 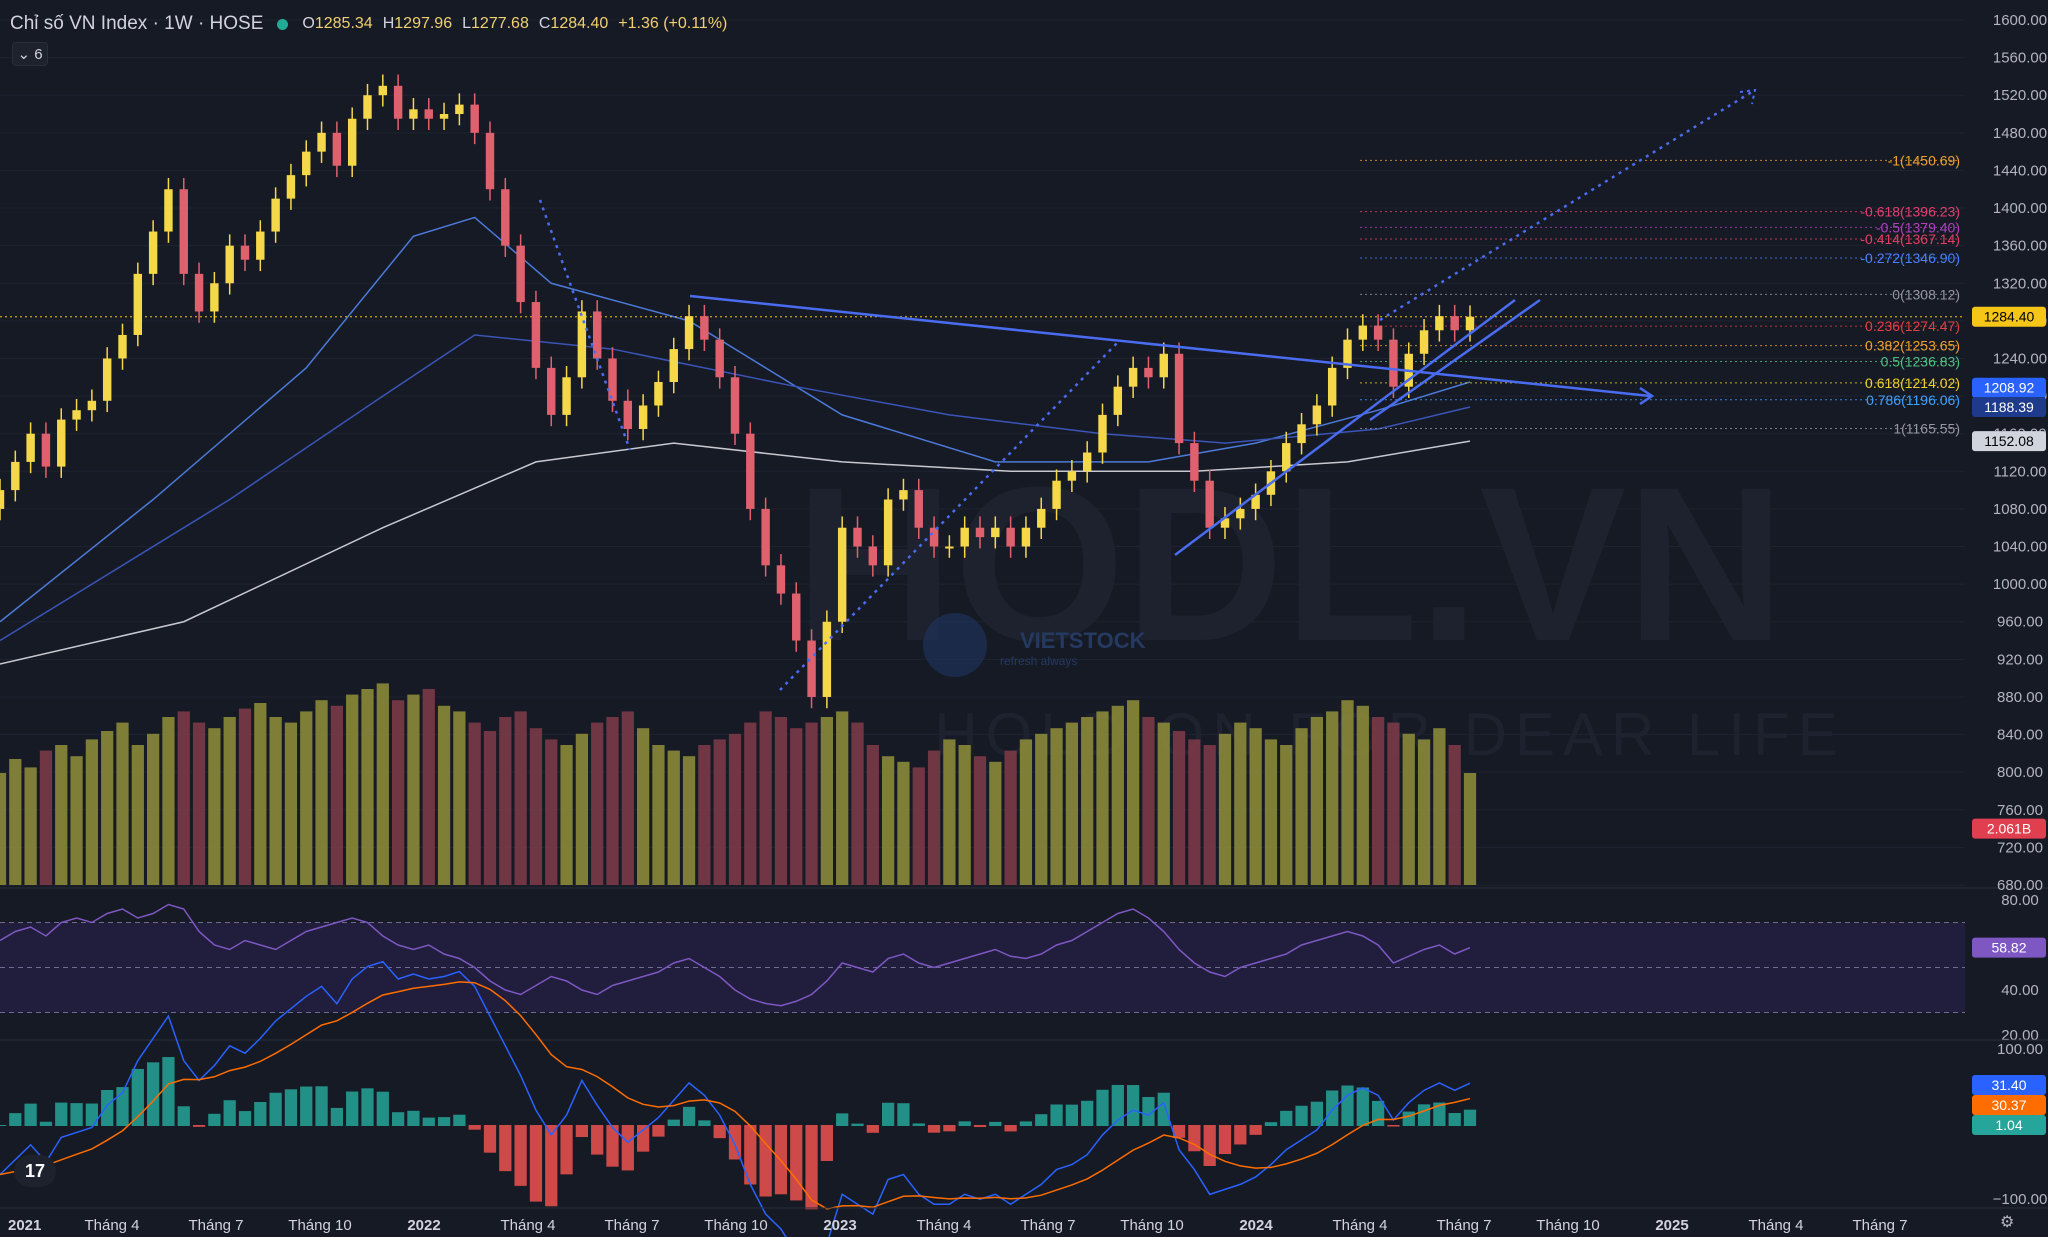 What do you see at coordinates (423, 23) in the screenshot?
I see `high-value: 1297.96` at bounding box center [423, 23].